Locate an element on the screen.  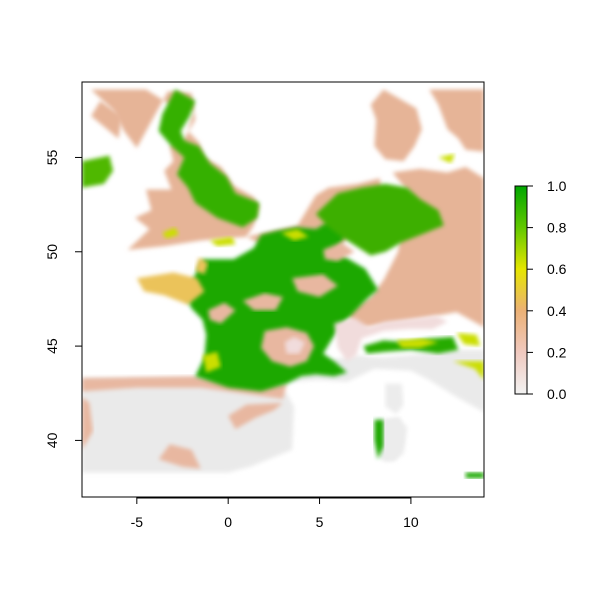
map-region-britain-east is located at coordinates (209, 158).